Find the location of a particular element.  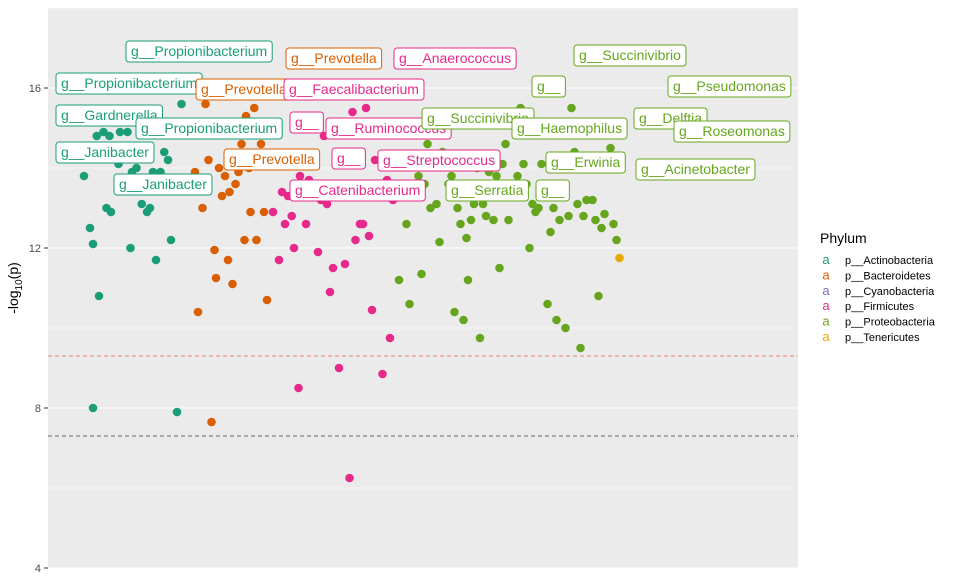

point-label: g__Succinivibrio is located at coordinates (630, 55).